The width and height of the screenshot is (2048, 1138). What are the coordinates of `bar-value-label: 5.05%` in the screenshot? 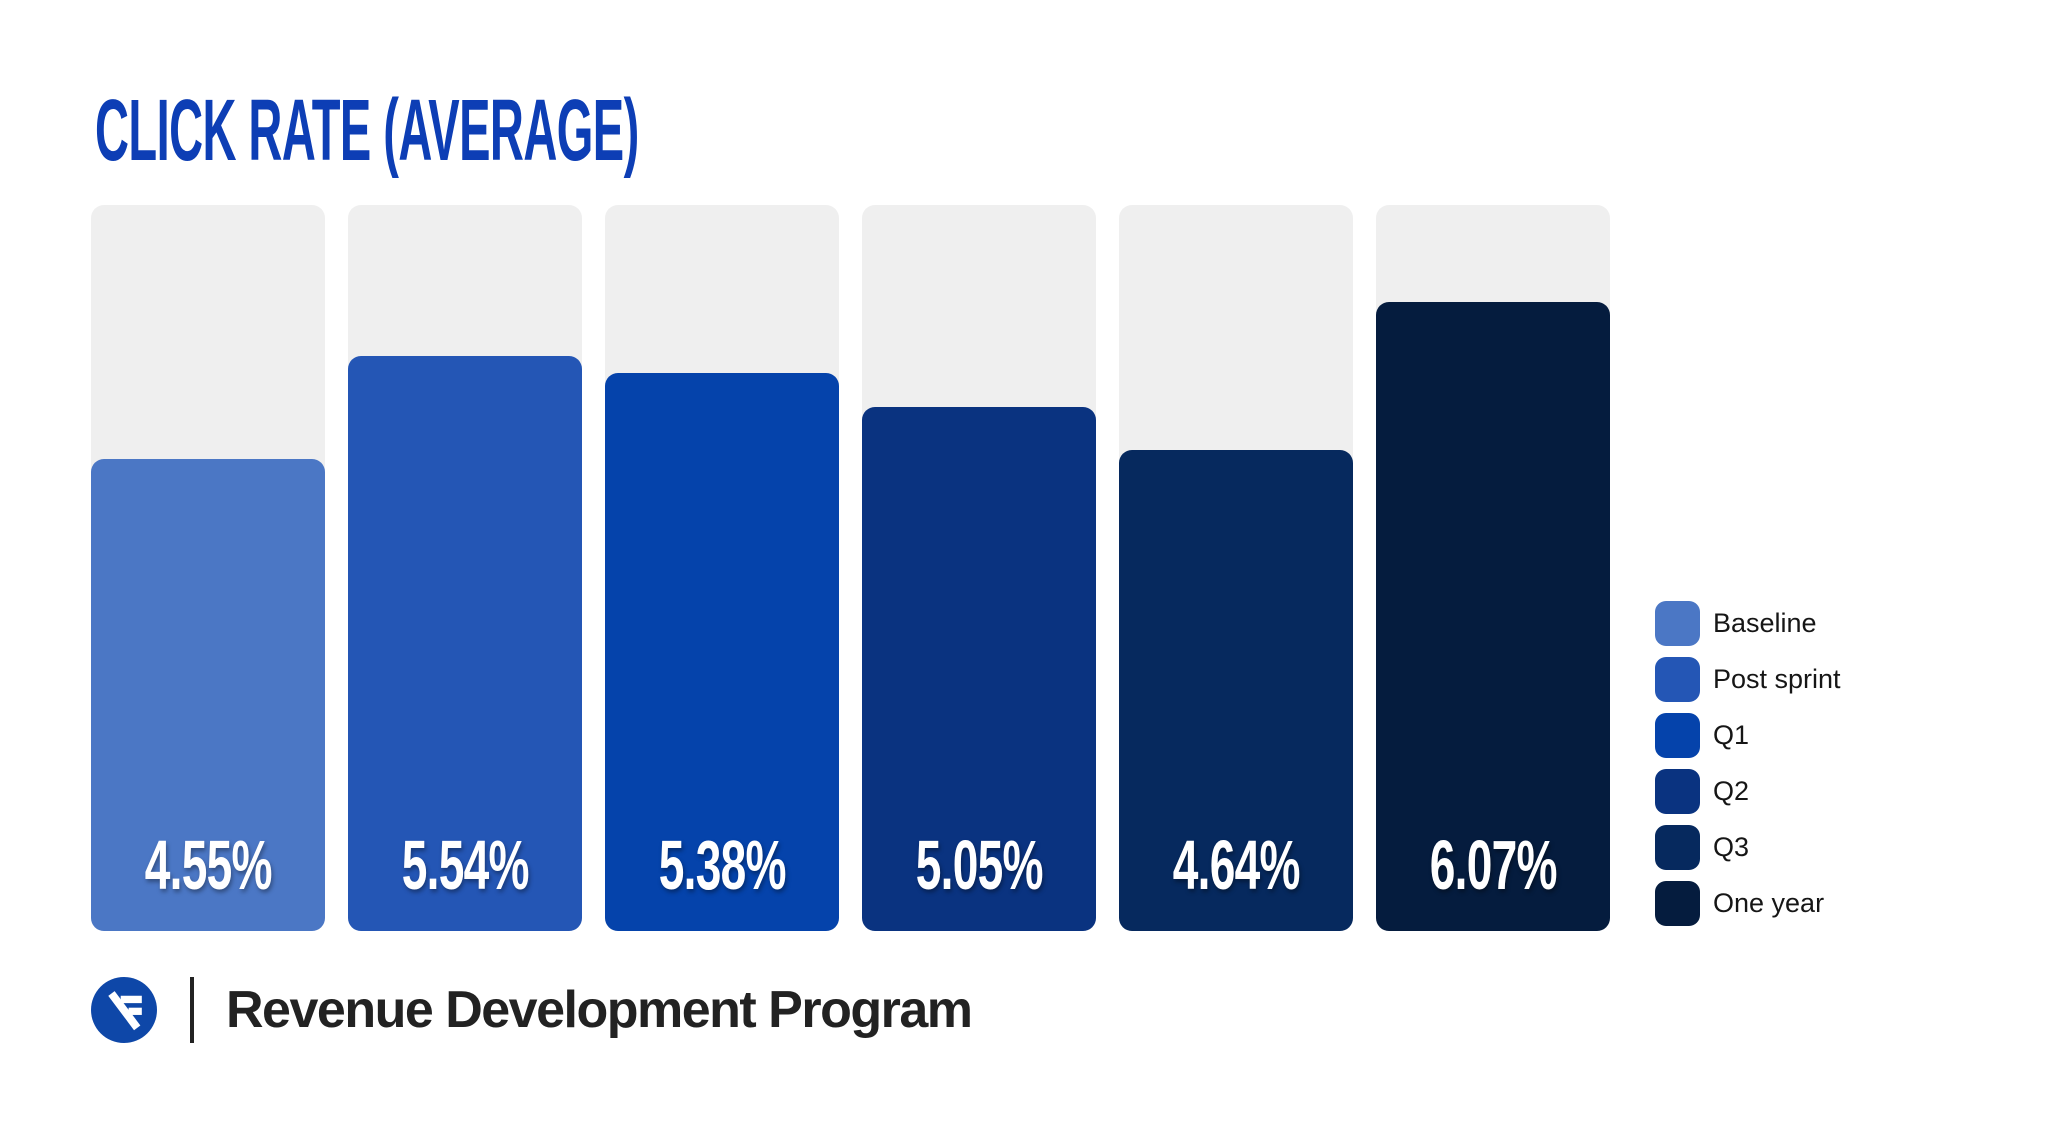 It's located at (979, 865).